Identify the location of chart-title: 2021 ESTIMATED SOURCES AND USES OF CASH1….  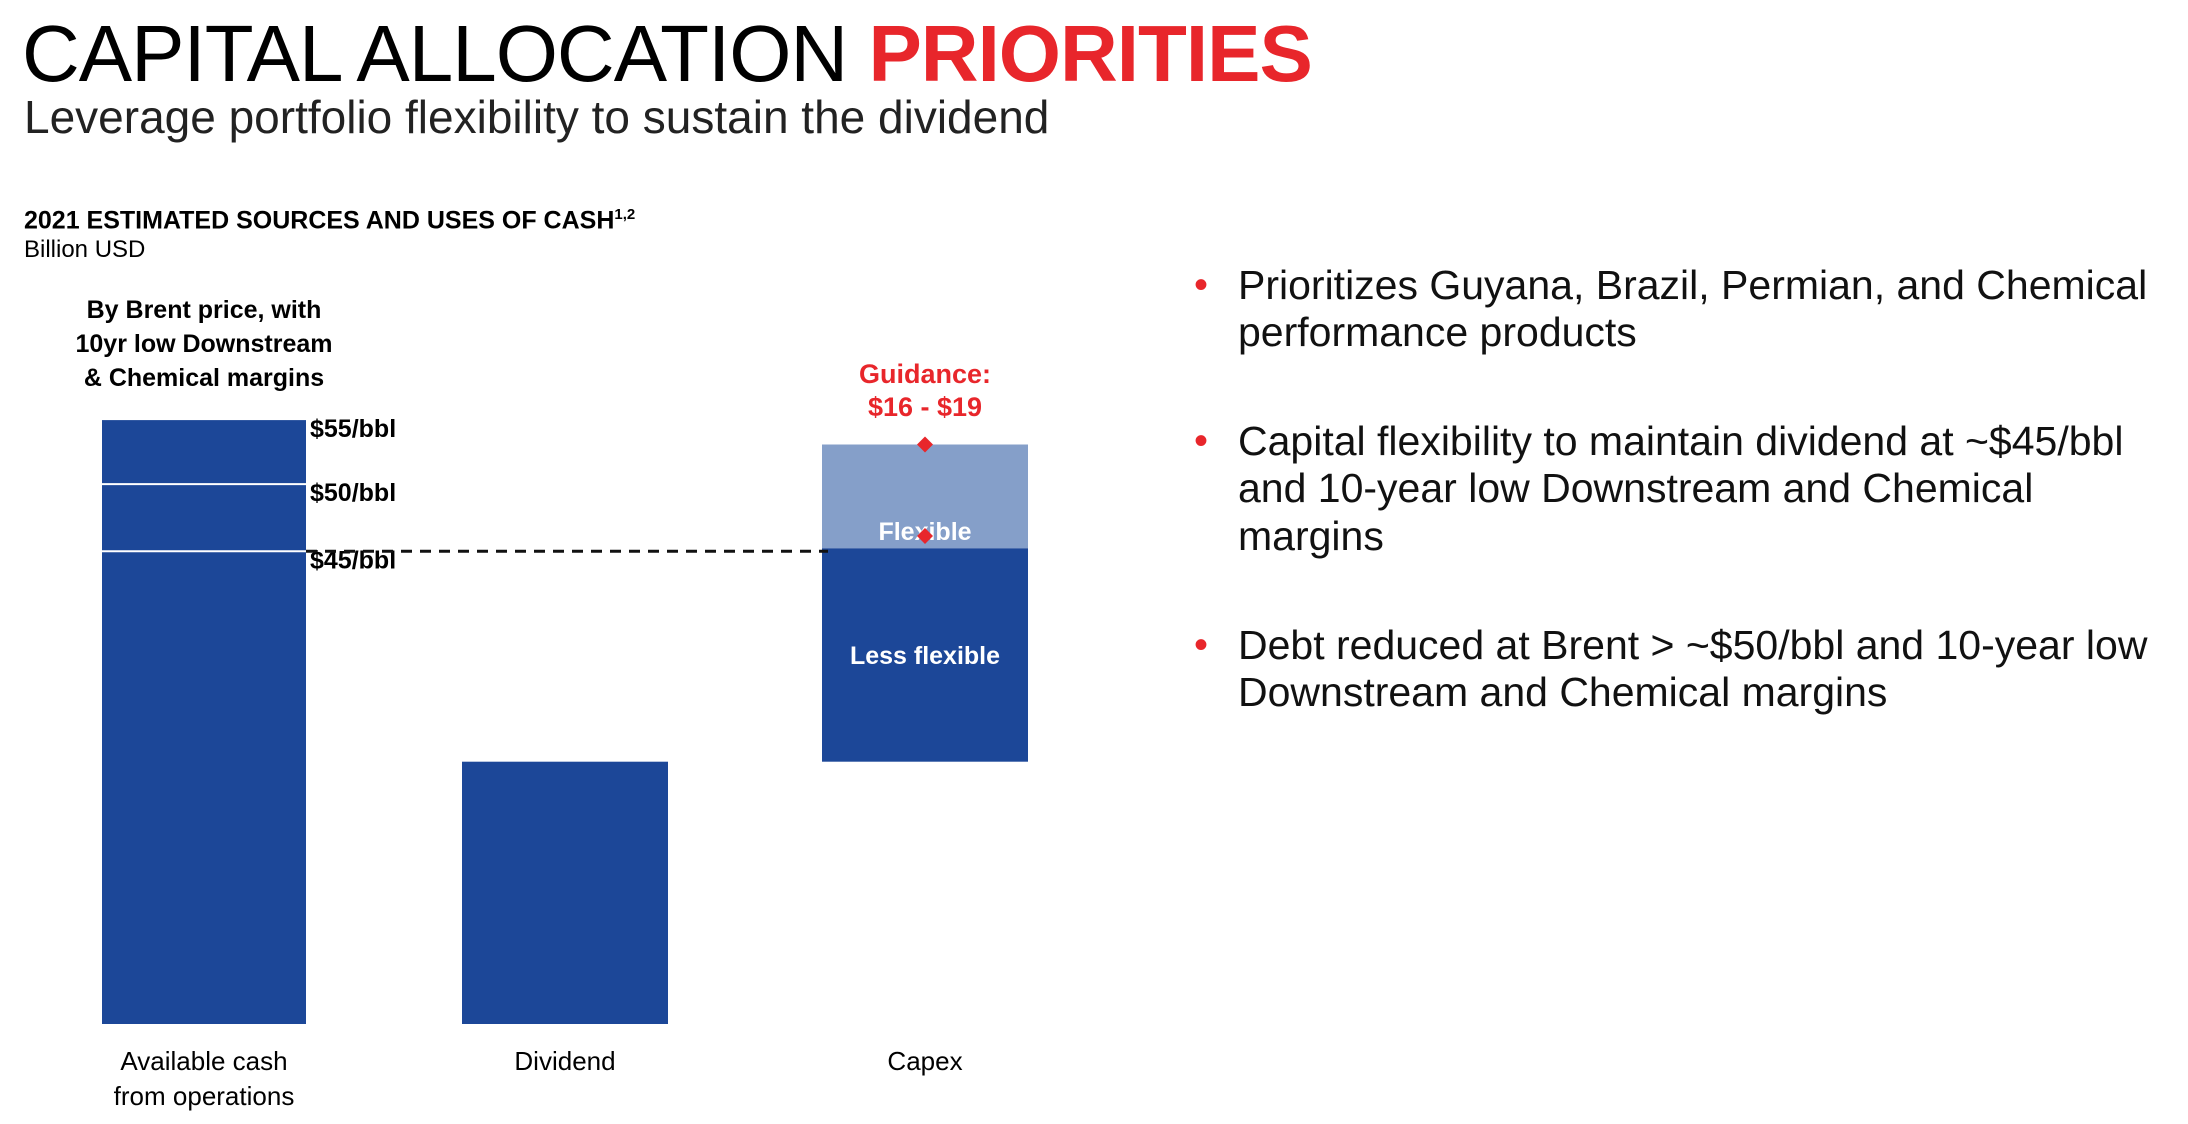
(329, 220).